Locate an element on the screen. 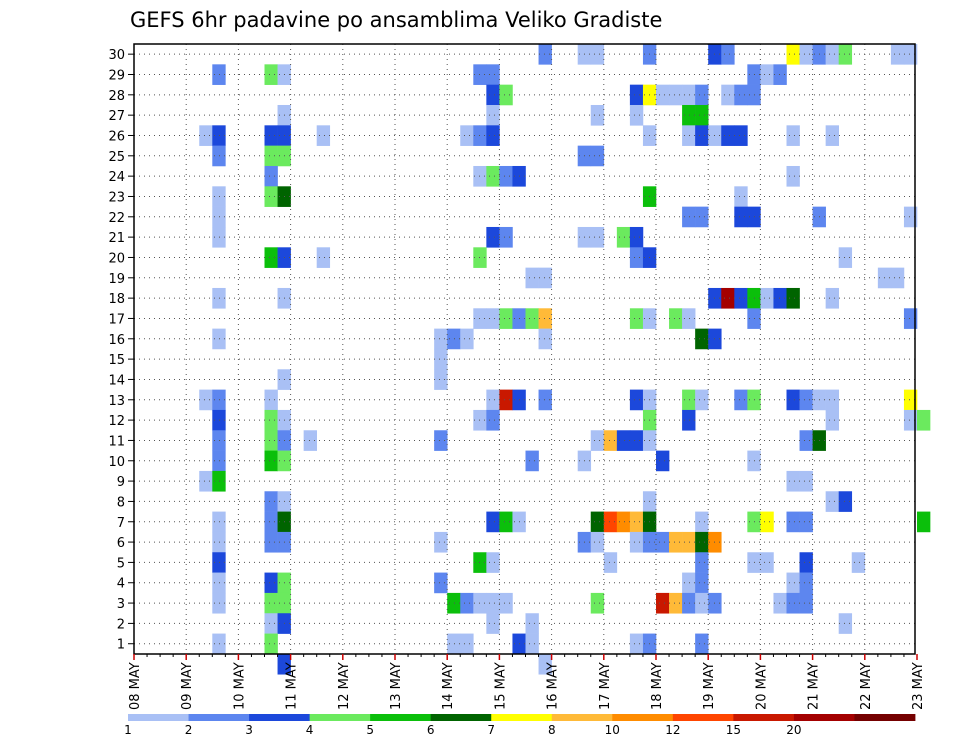 The height and width of the screenshot is (746, 960). x-tick-label: 12 MAY is located at coordinates (344, 686).